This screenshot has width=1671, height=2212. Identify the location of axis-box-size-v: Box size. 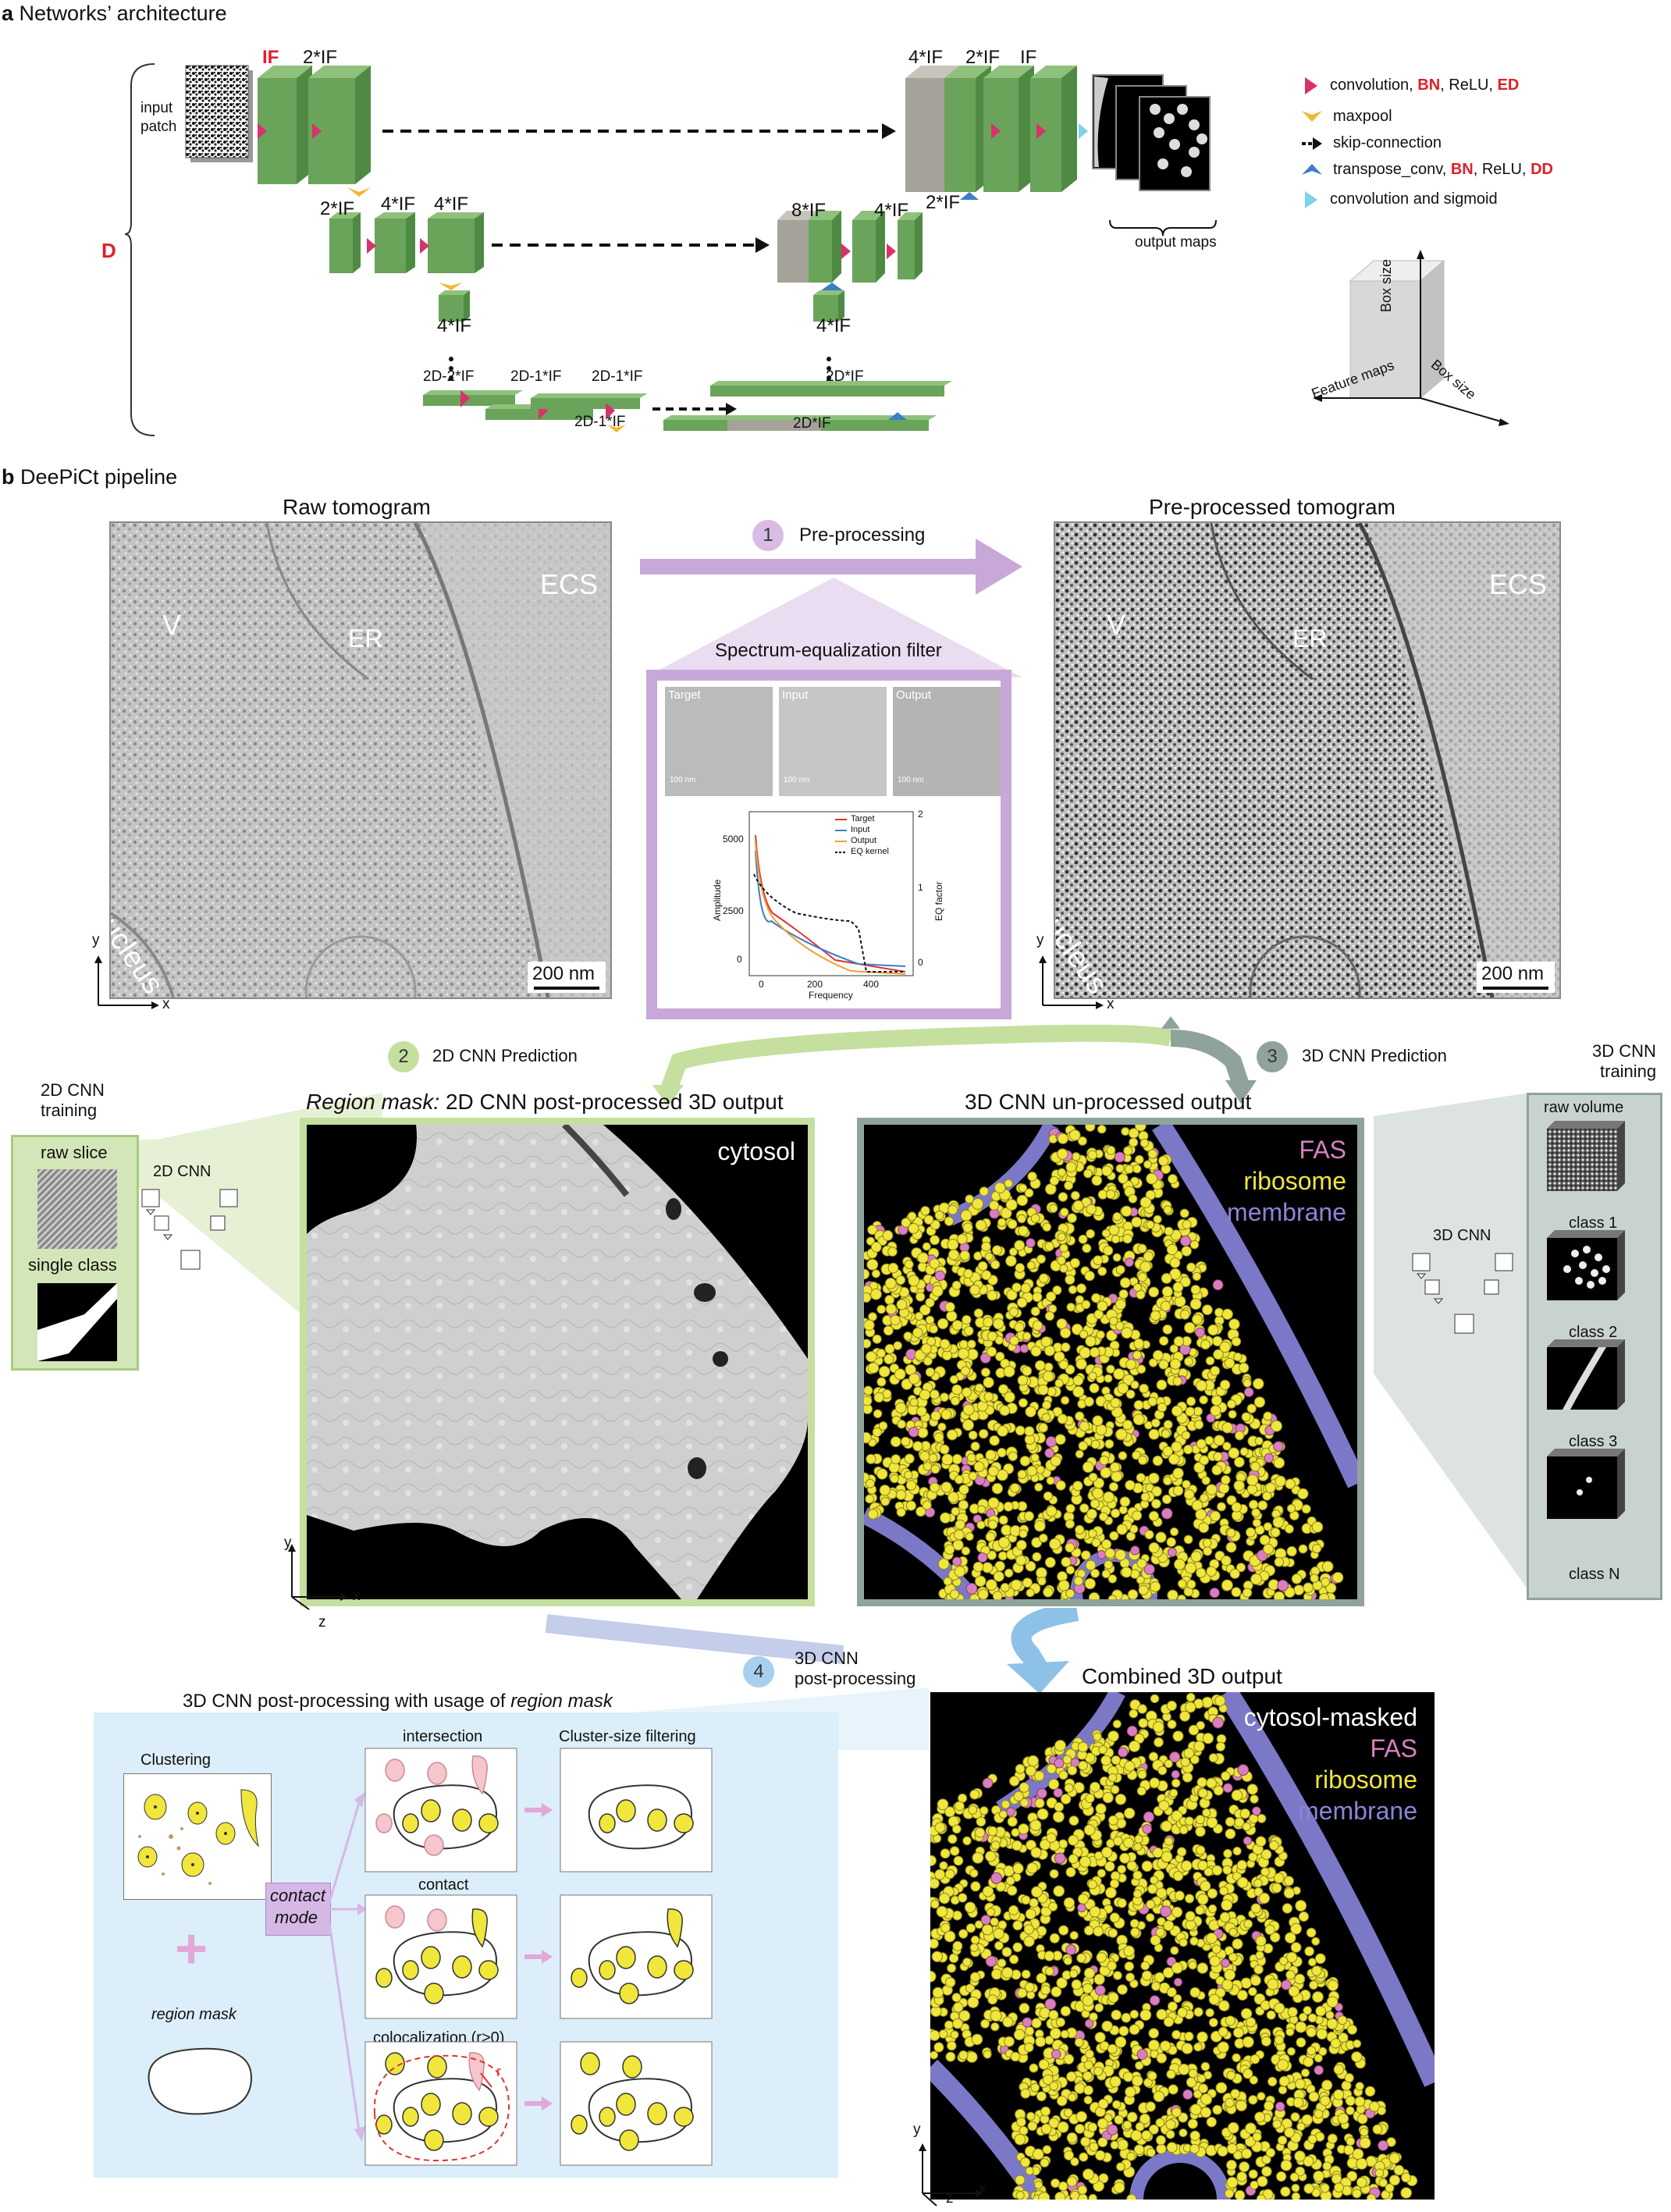
(1386, 285).